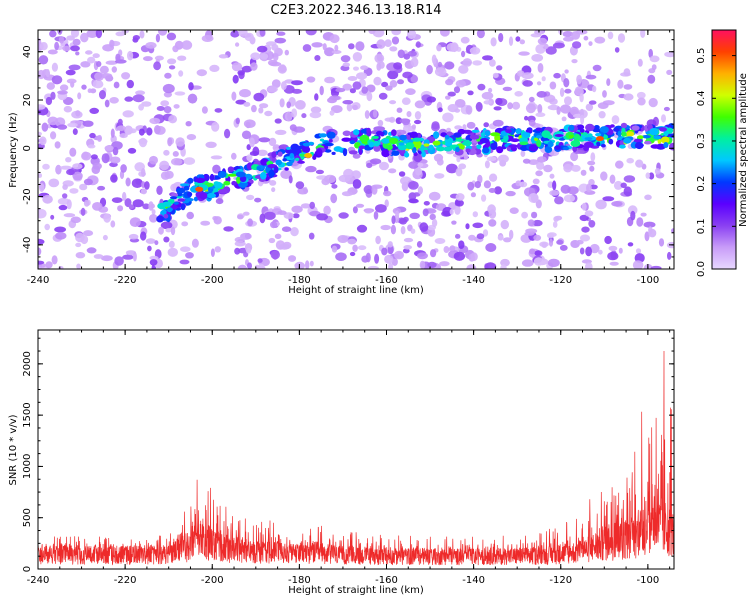 The width and height of the screenshot is (750, 600). Describe the element at coordinates (701, 56) in the screenshot. I see `colorbar-tick-label: 0.5` at that location.